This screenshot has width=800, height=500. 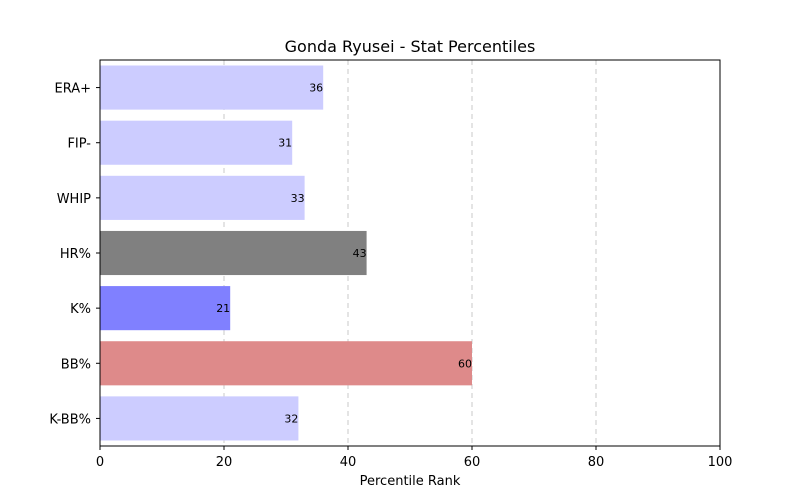 What do you see at coordinates (291, 418) in the screenshot?
I see `data-label: 32` at bounding box center [291, 418].